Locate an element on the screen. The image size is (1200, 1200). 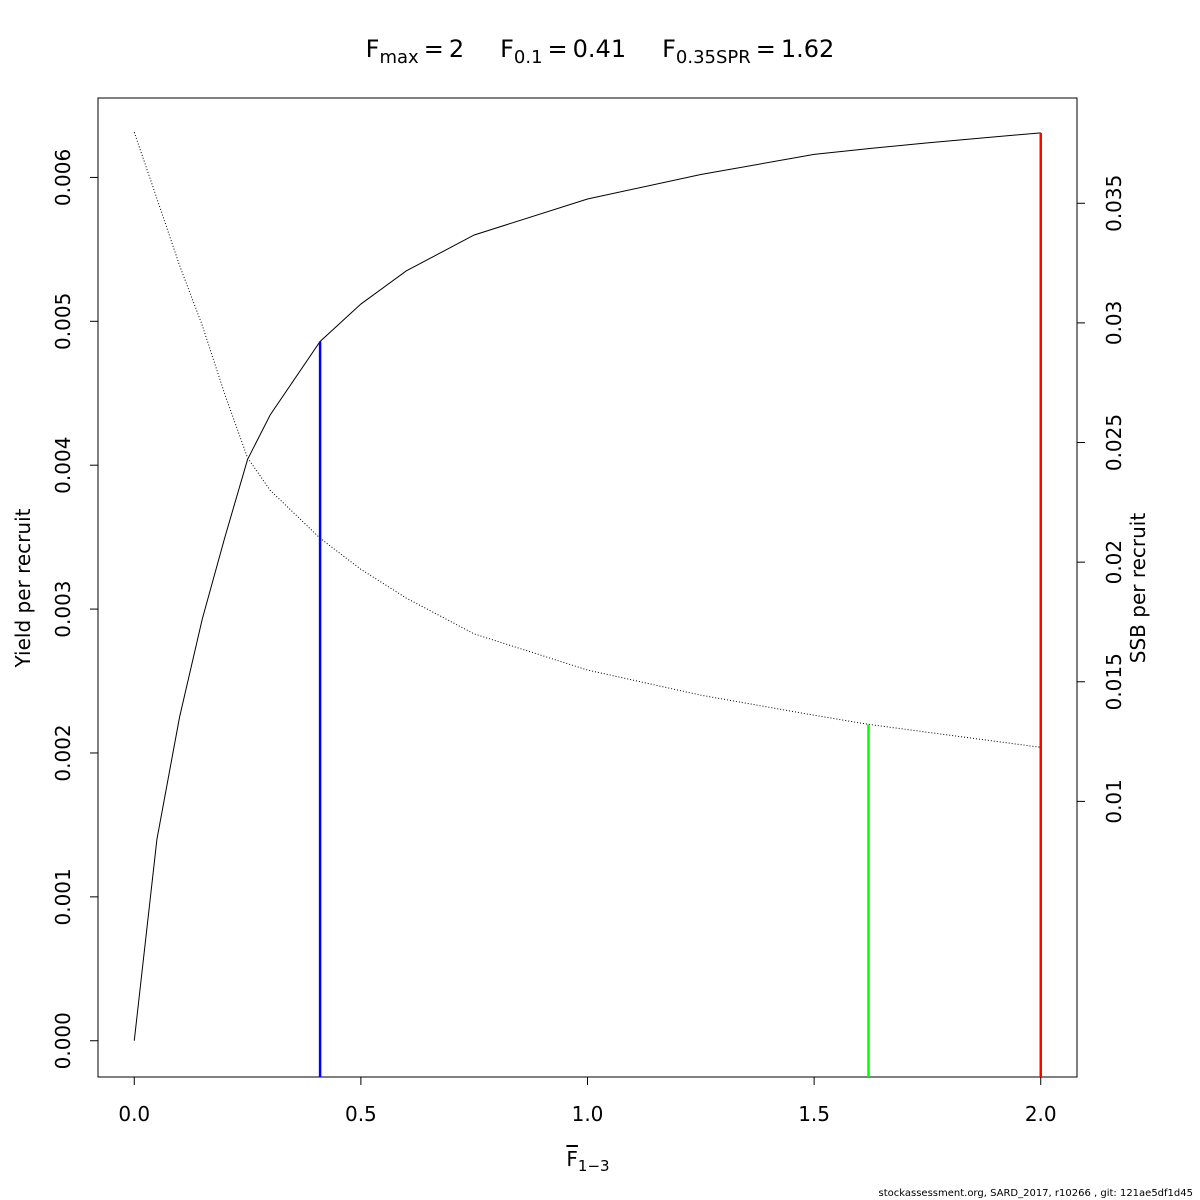
y2-axis-label: SSB per recruit is located at coordinates (1138, 588).